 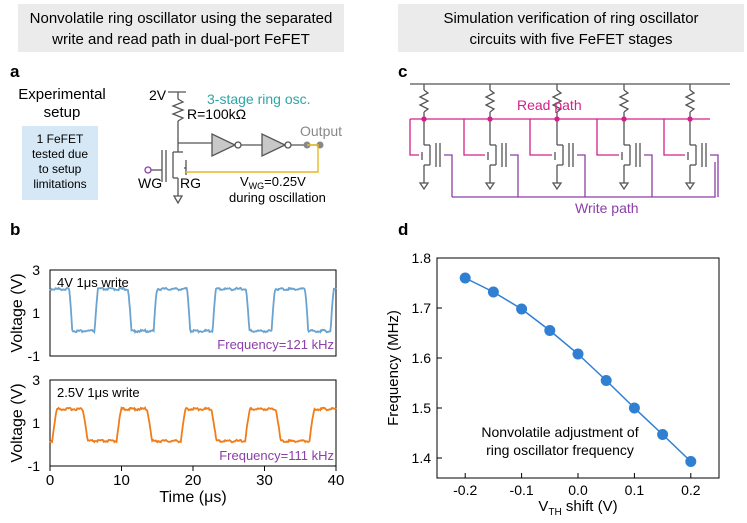 I want to click on panel-label-c: c, so click(x=402, y=71).